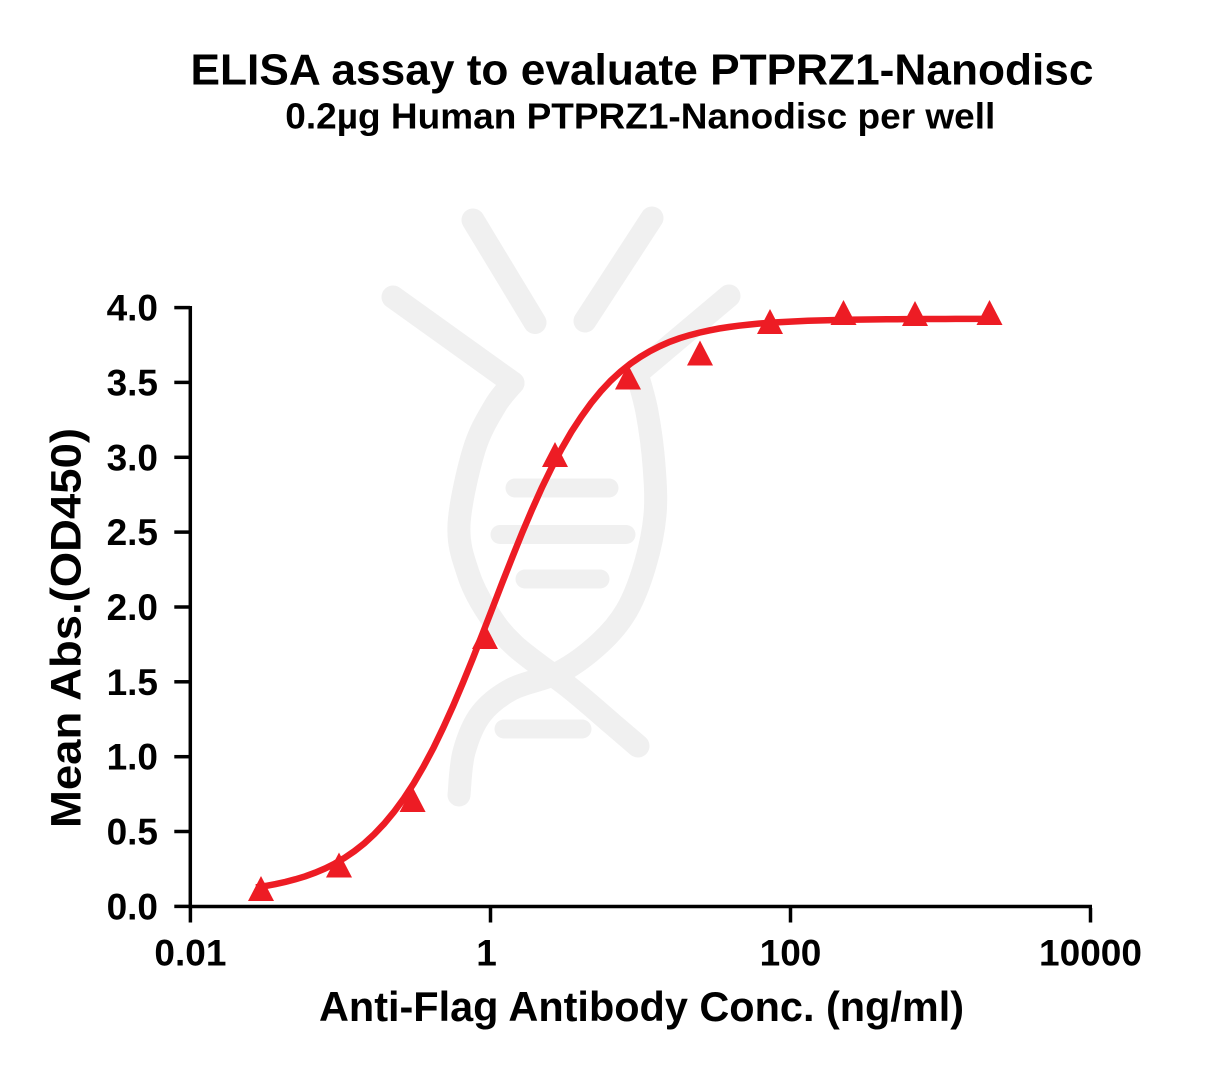 The height and width of the screenshot is (1075, 1217). What do you see at coordinates (486, 953) in the screenshot?
I see `svg-text: 1` at bounding box center [486, 953].